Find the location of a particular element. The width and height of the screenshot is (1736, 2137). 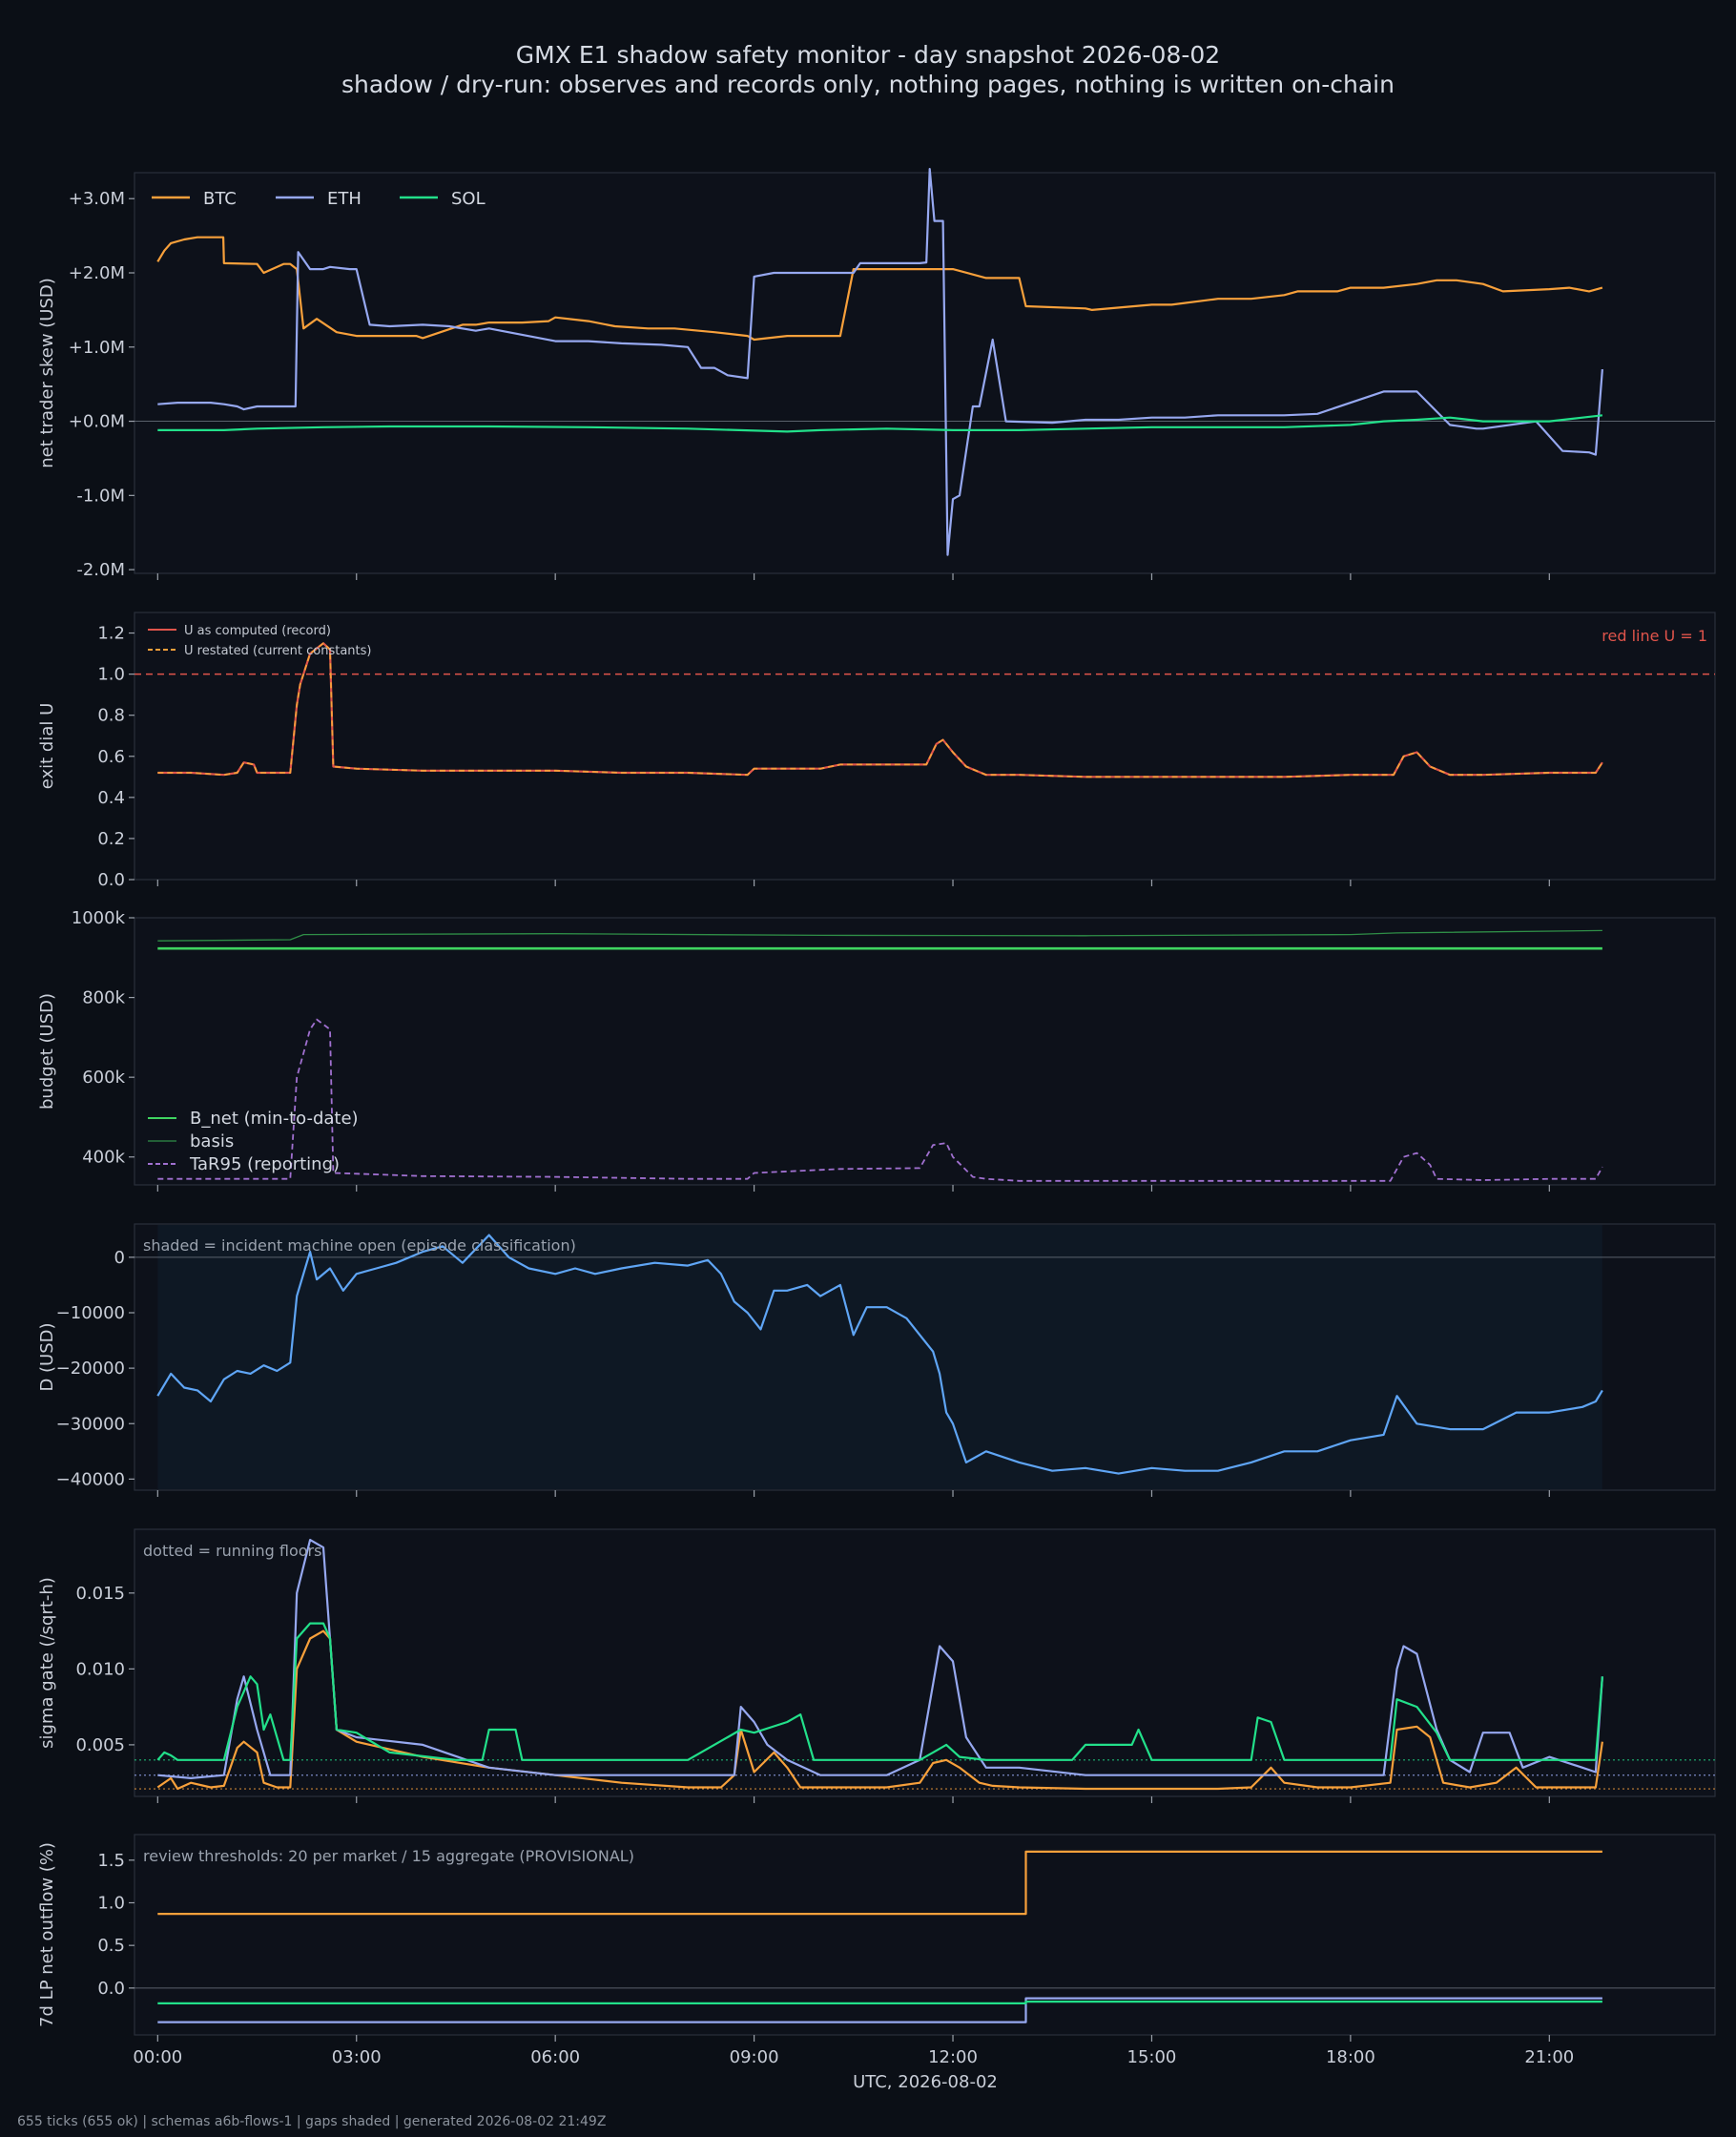

y-tick-label: 800k is located at coordinates (103, 998).